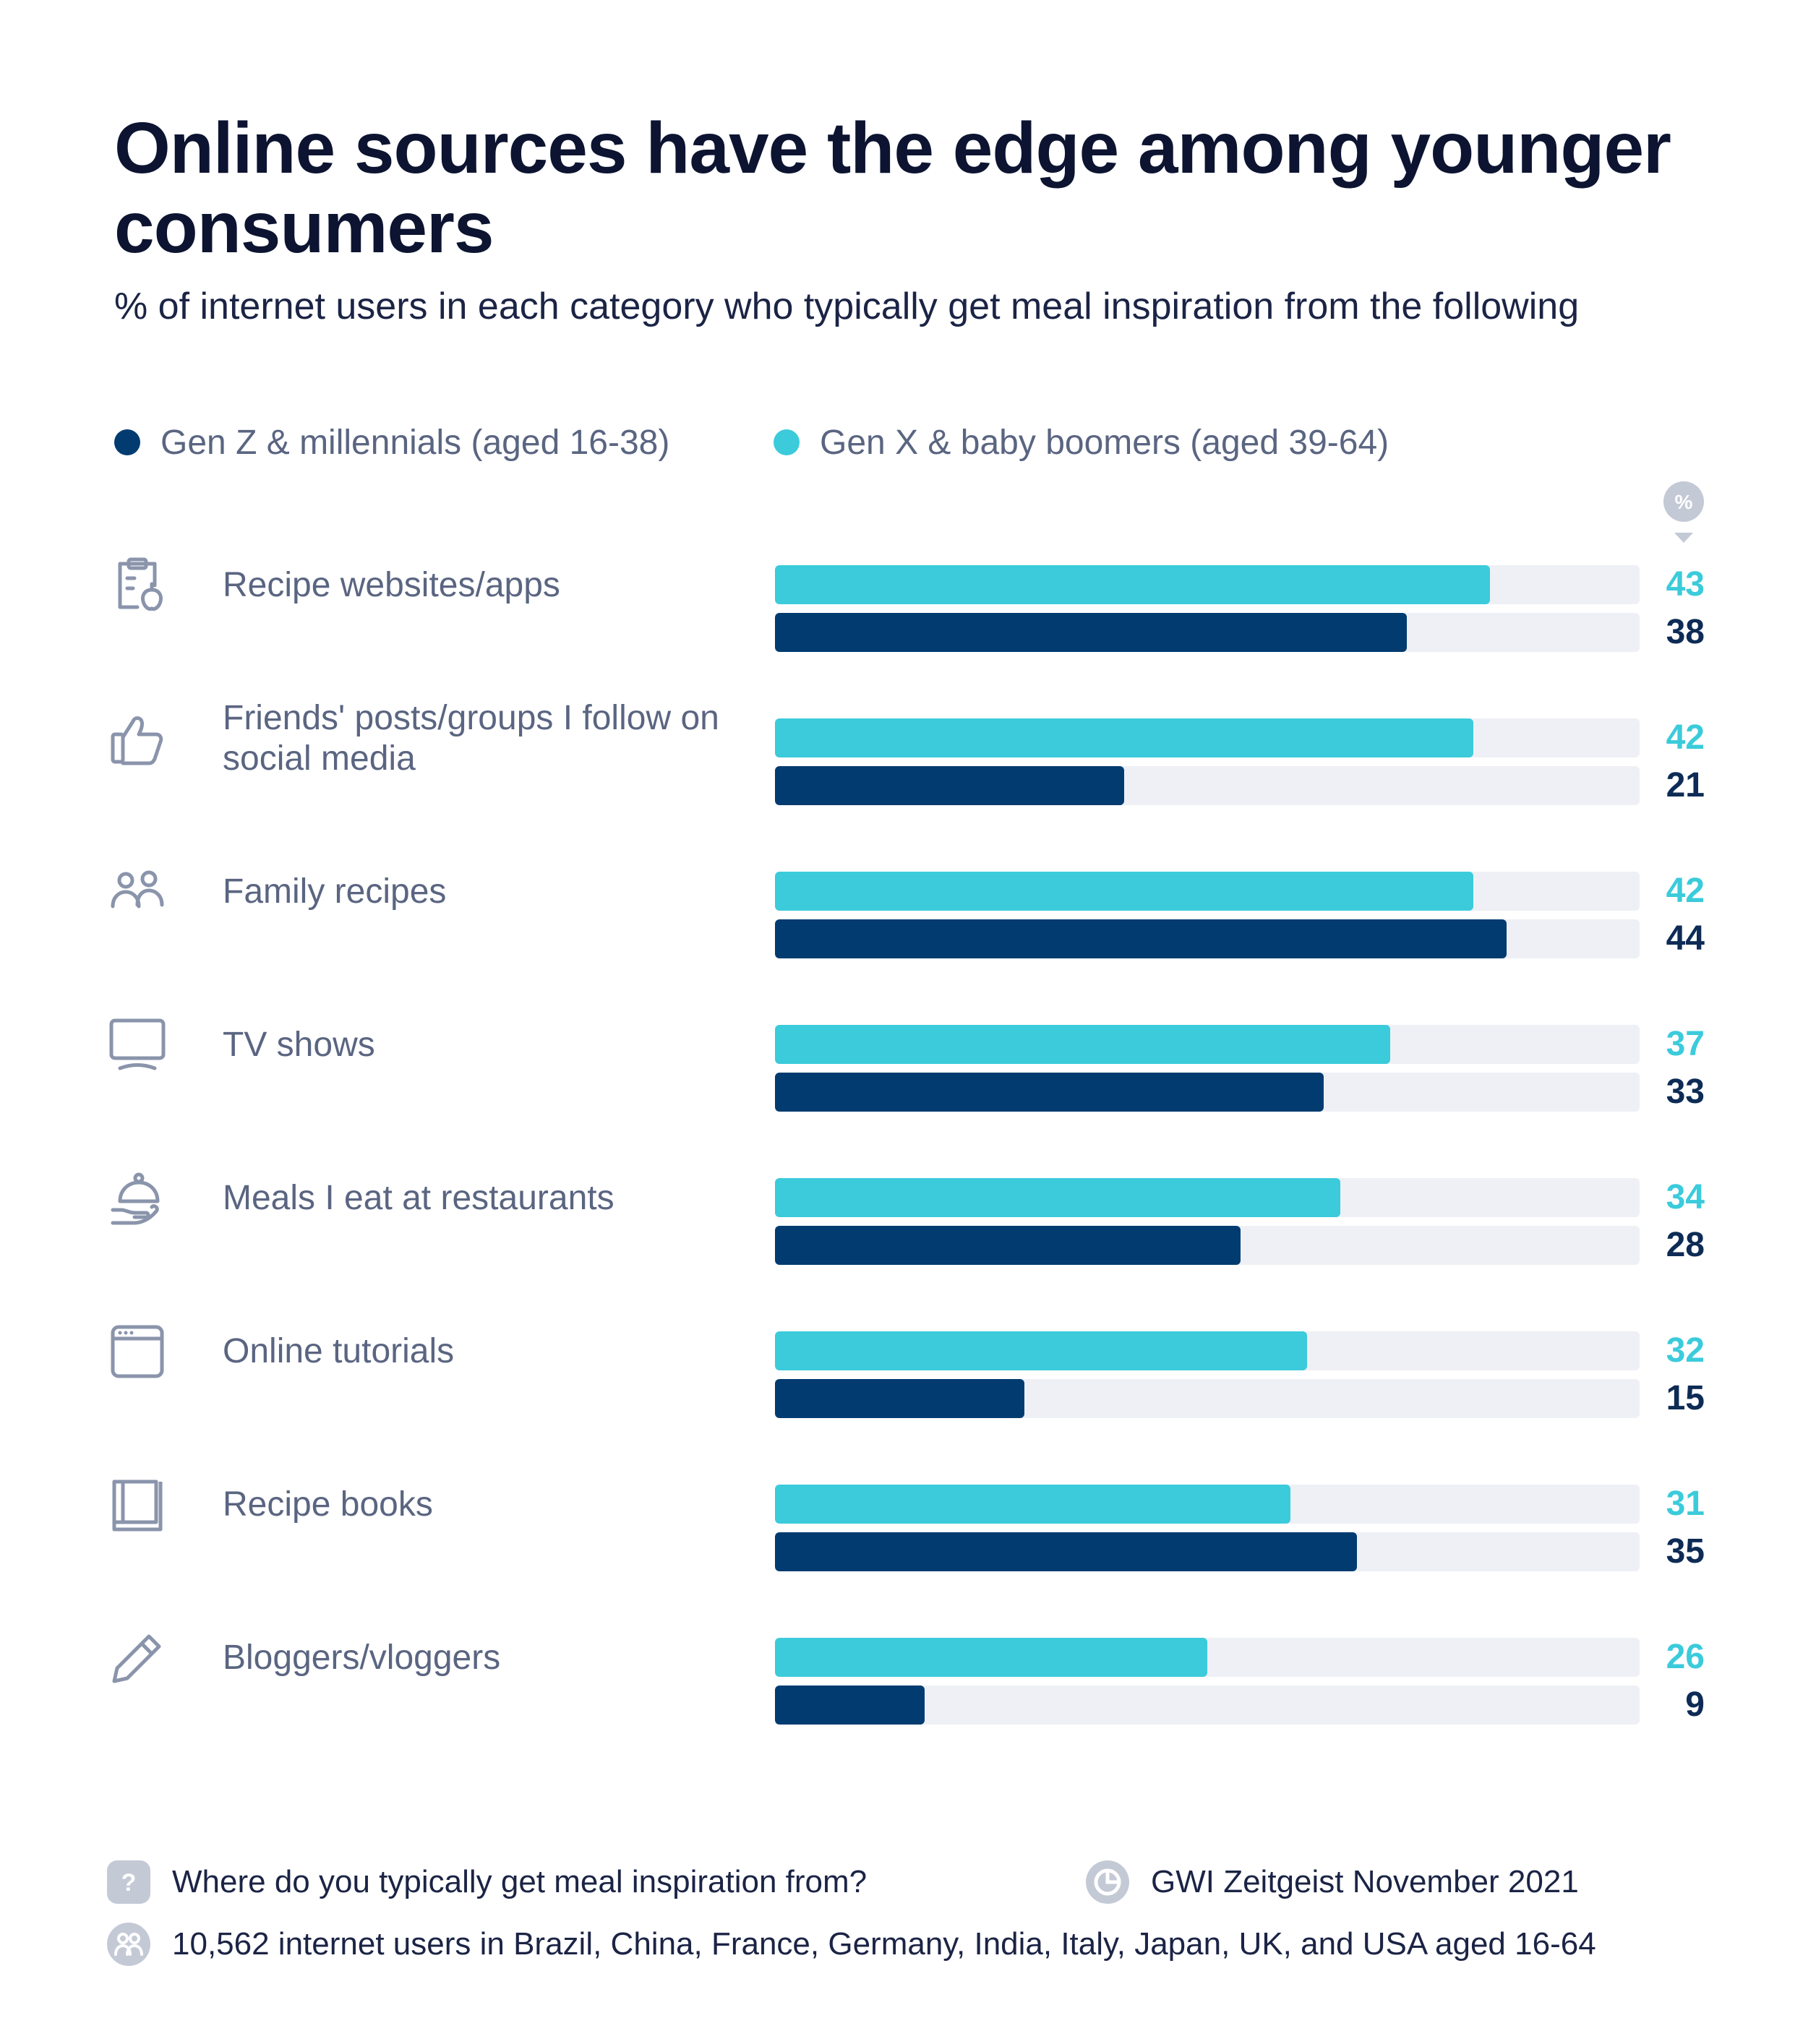 This screenshot has width=1816, height=2044. What do you see at coordinates (1685, 1044) in the screenshot?
I see `data-label: 37` at bounding box center [1685, 1044].